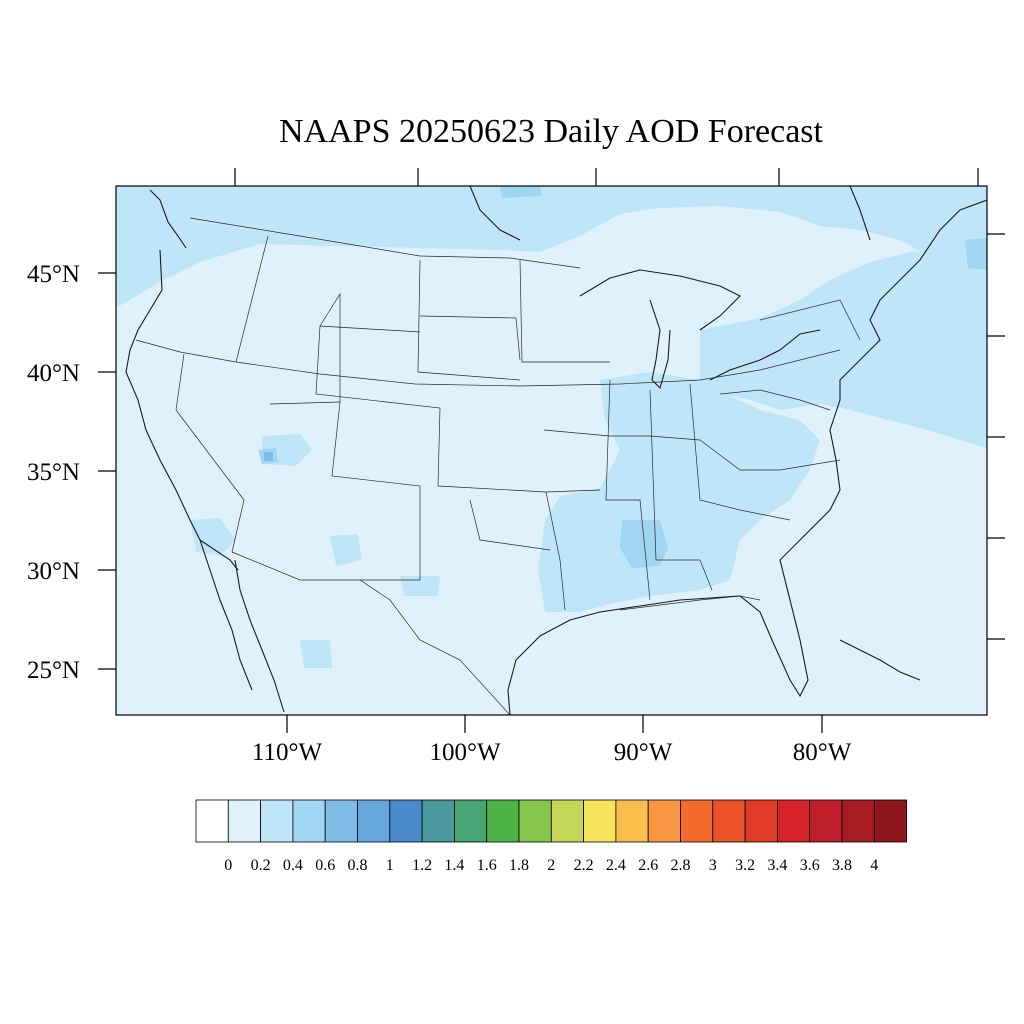 This screenshot has height=1024, width=1024. What do you see at coordinates (53, 274) in the screenshot?
I see `lat-label-45n: 45°N` at bounding box center [53, 274].